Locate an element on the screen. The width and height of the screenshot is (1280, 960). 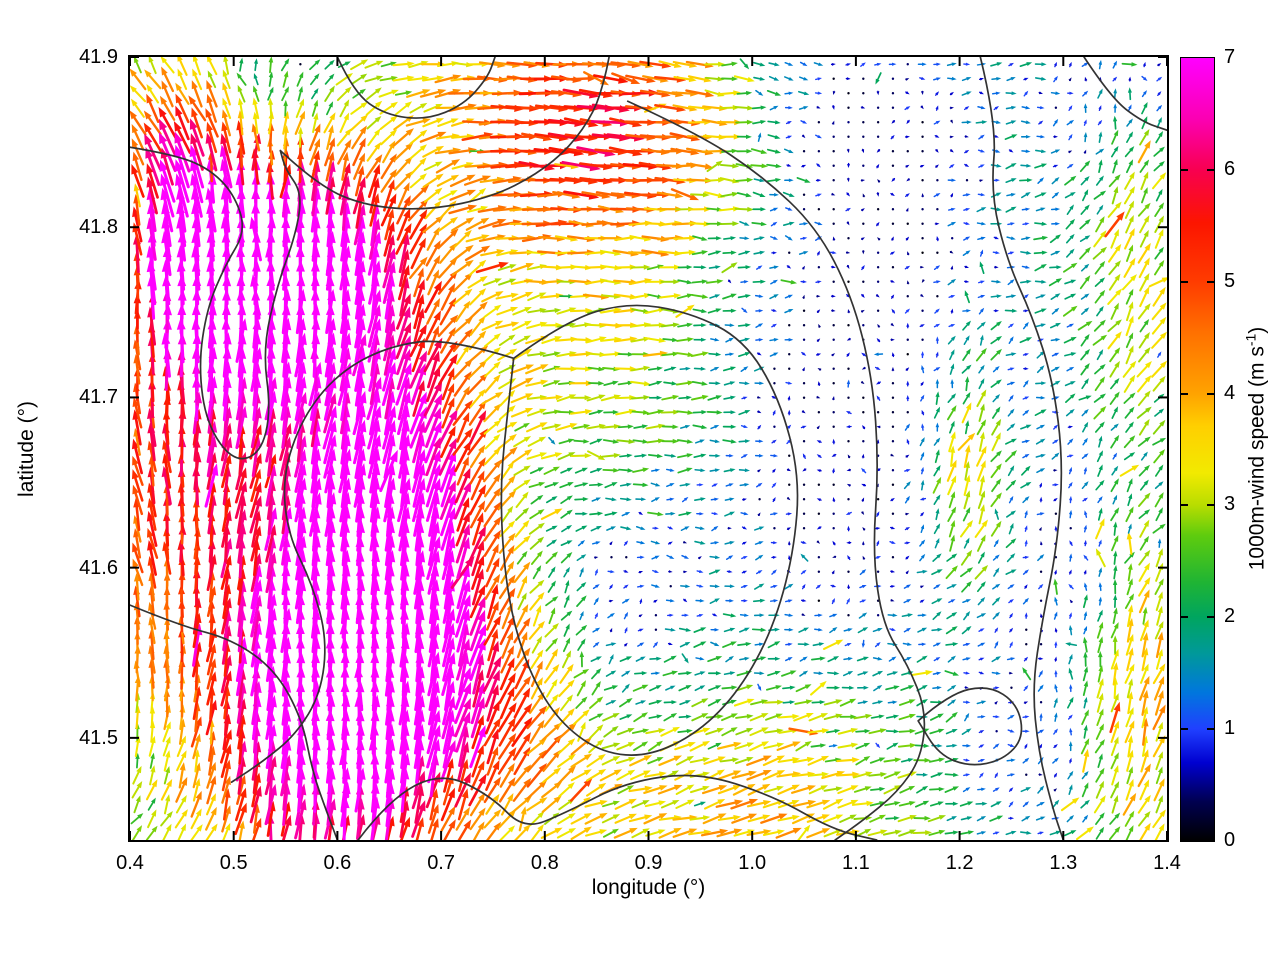
x-tick-label: 1.4 is located at coordinates (1167, 863).